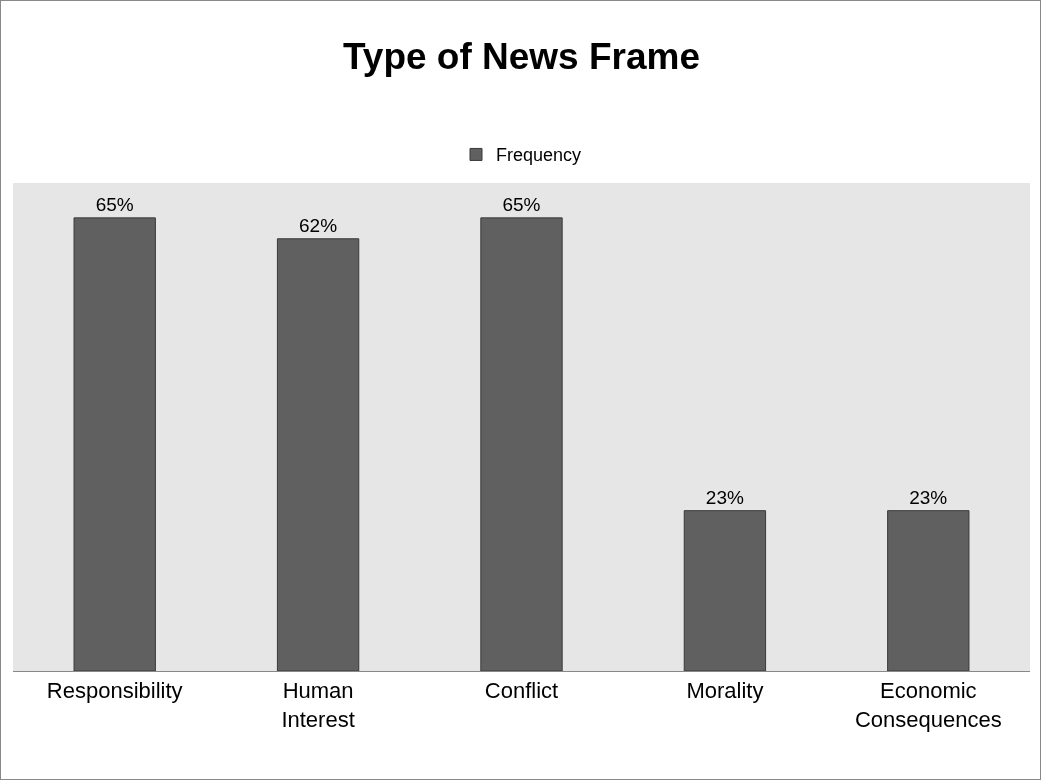 The image size is (1041, 780). I want to click on x-tick-label: Responsibility, so click(114, 691).